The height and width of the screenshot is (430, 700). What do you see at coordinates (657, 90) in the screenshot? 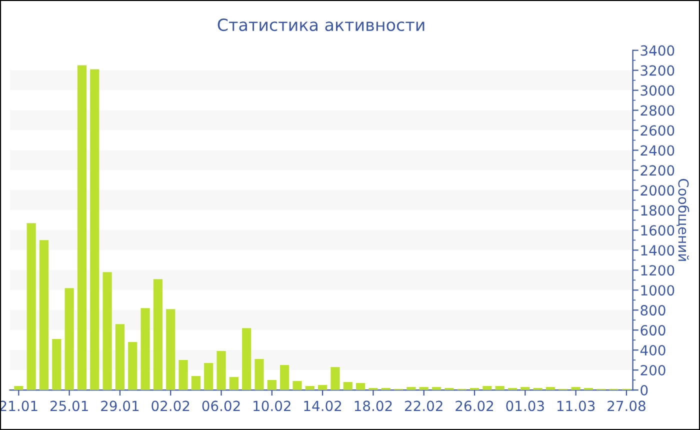
I see `y-tick-label: 3000` at bounding box center [657, 90].